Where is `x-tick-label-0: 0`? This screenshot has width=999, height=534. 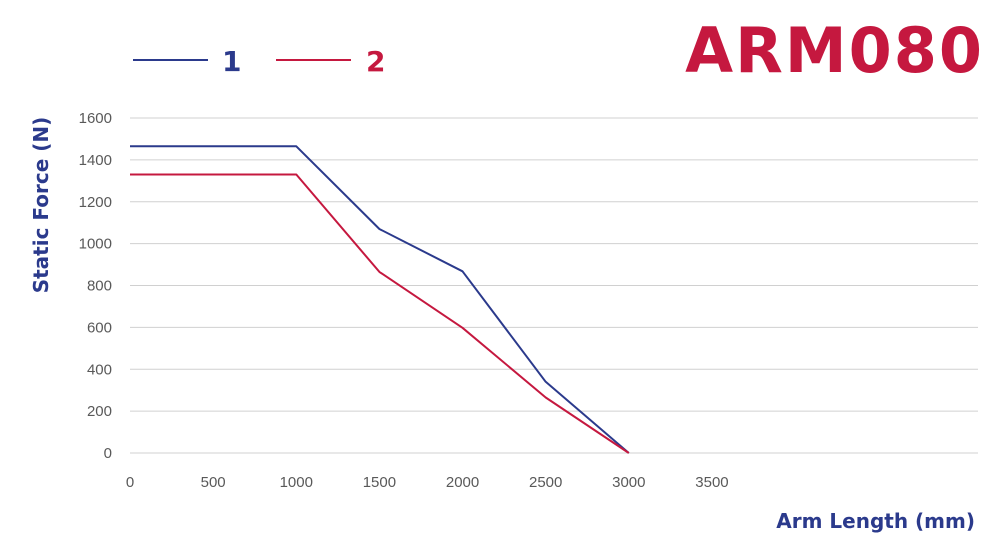
x-tick-label-0: 0 is located at coordinates (130, 482).